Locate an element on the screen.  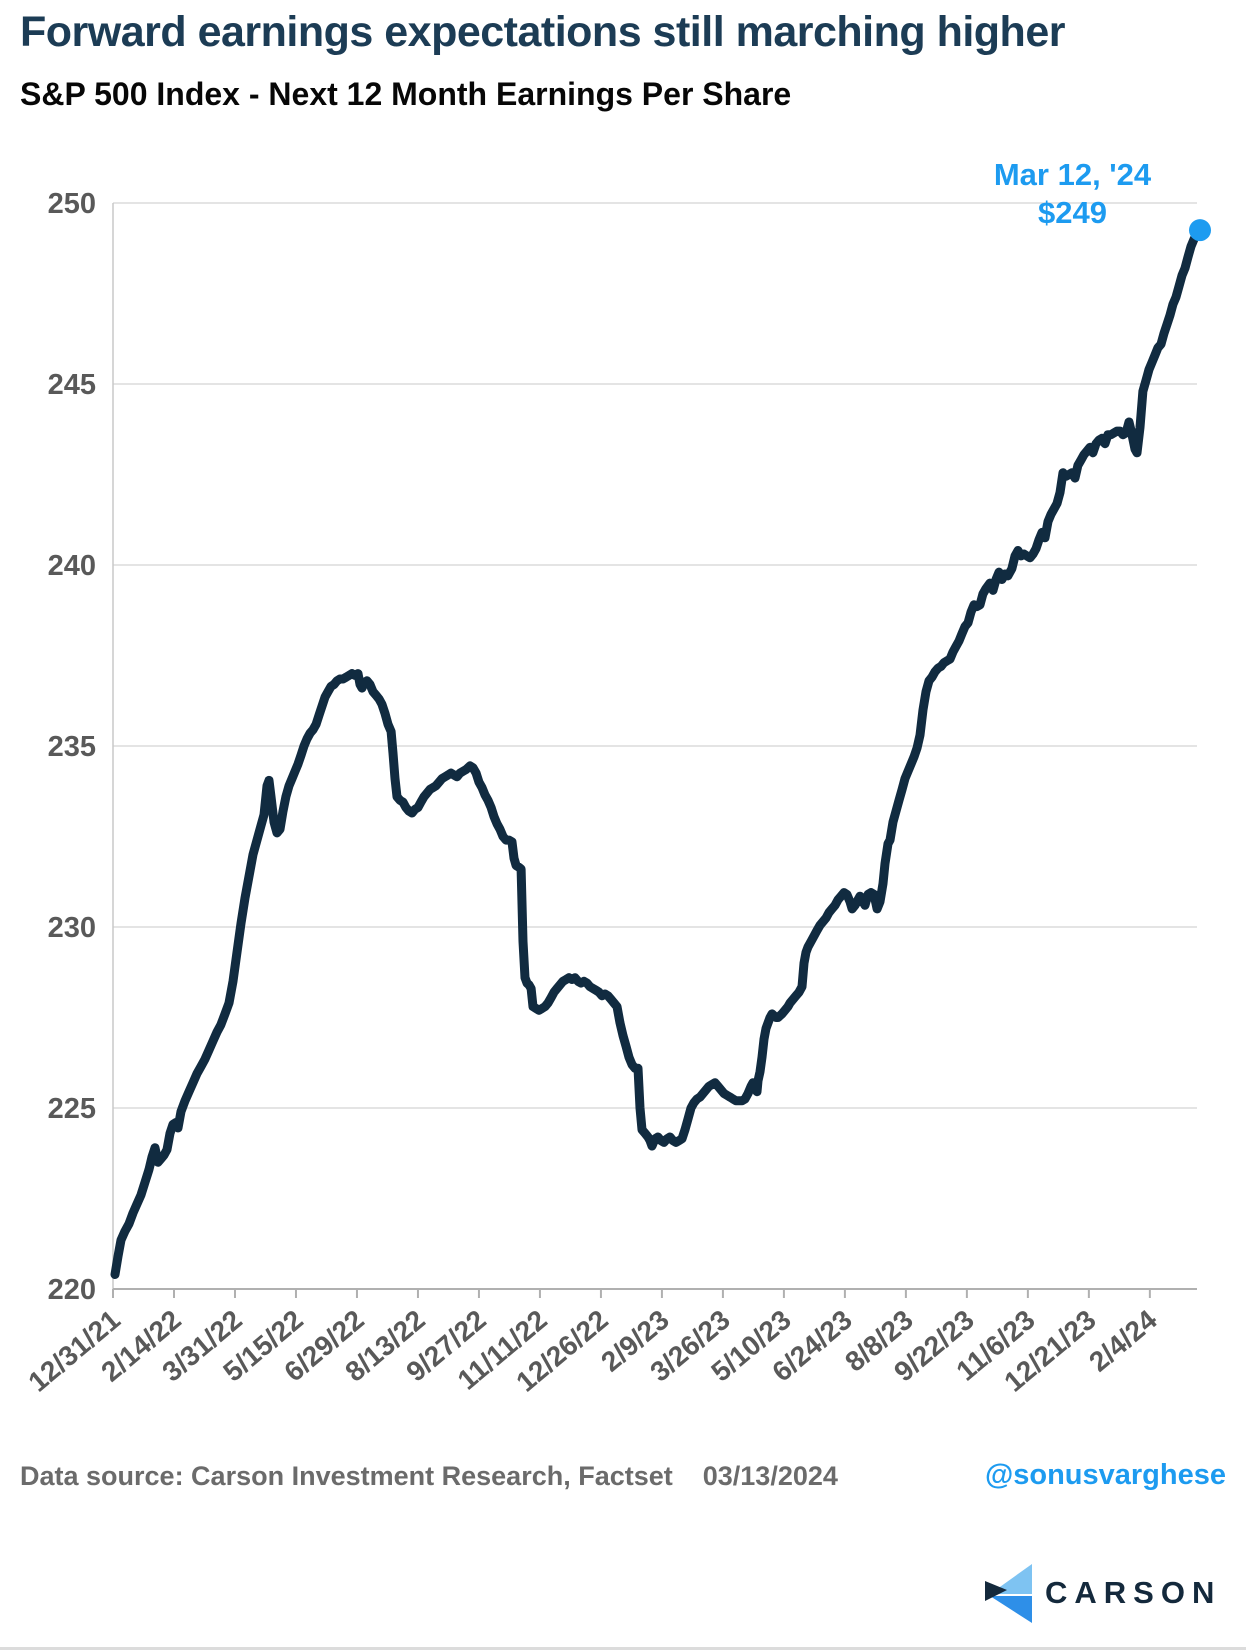
source-date: 03/13/2024 is located at coordinates (770, 1476).